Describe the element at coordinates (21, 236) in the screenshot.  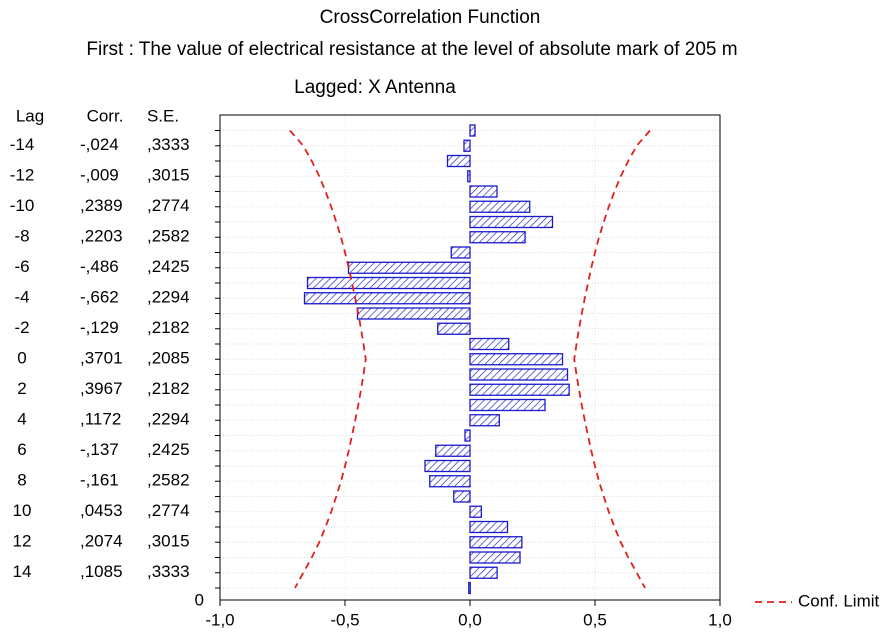
I see `lag-label: -8` at that location.